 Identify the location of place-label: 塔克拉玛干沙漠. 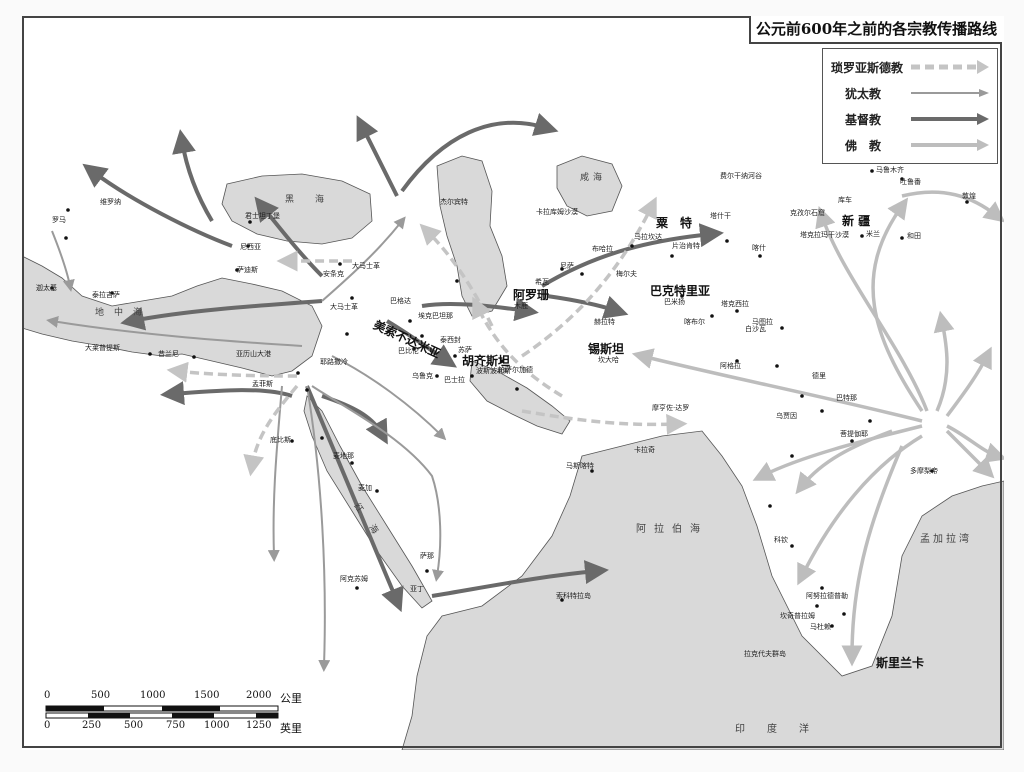
(824, 235).